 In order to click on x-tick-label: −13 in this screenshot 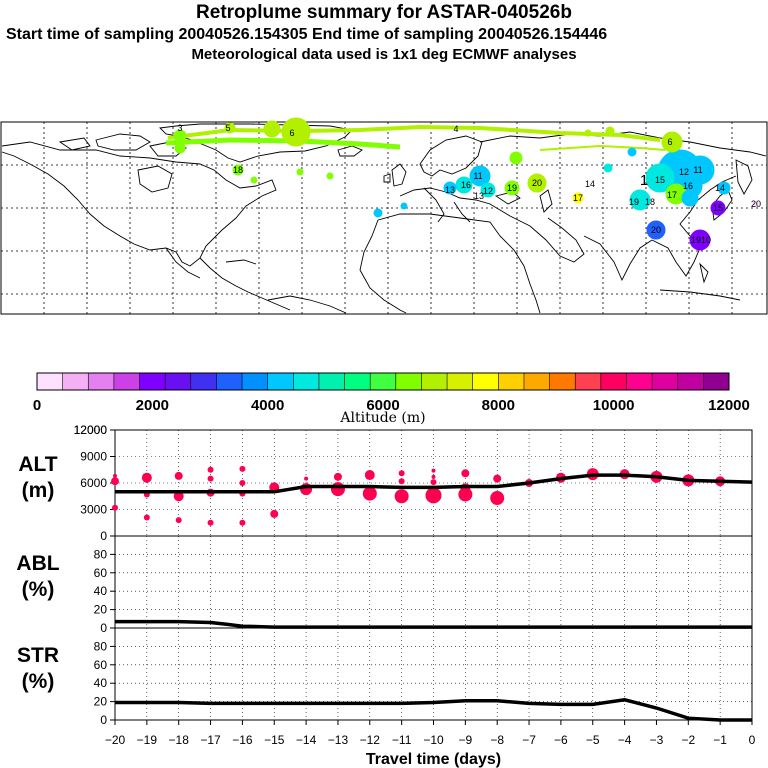, I will do `click(338, 740)`.